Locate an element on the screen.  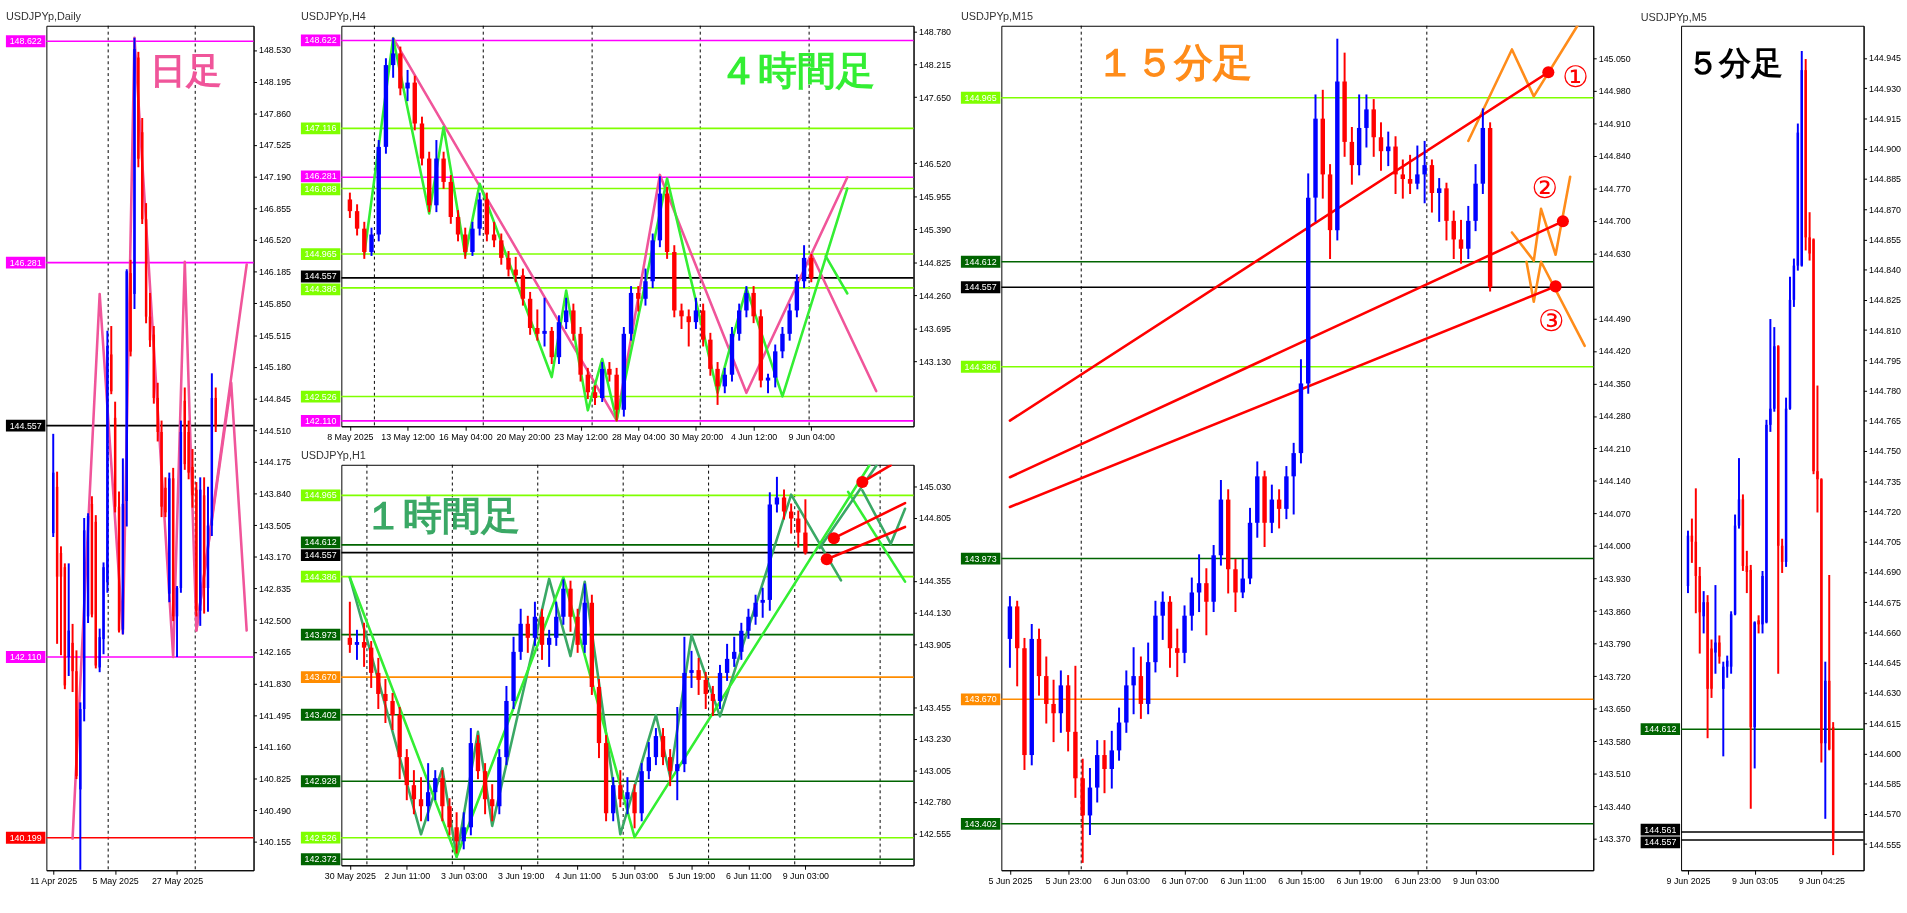
ref-line-label: 147.116 is located at coordinates (320, 128).